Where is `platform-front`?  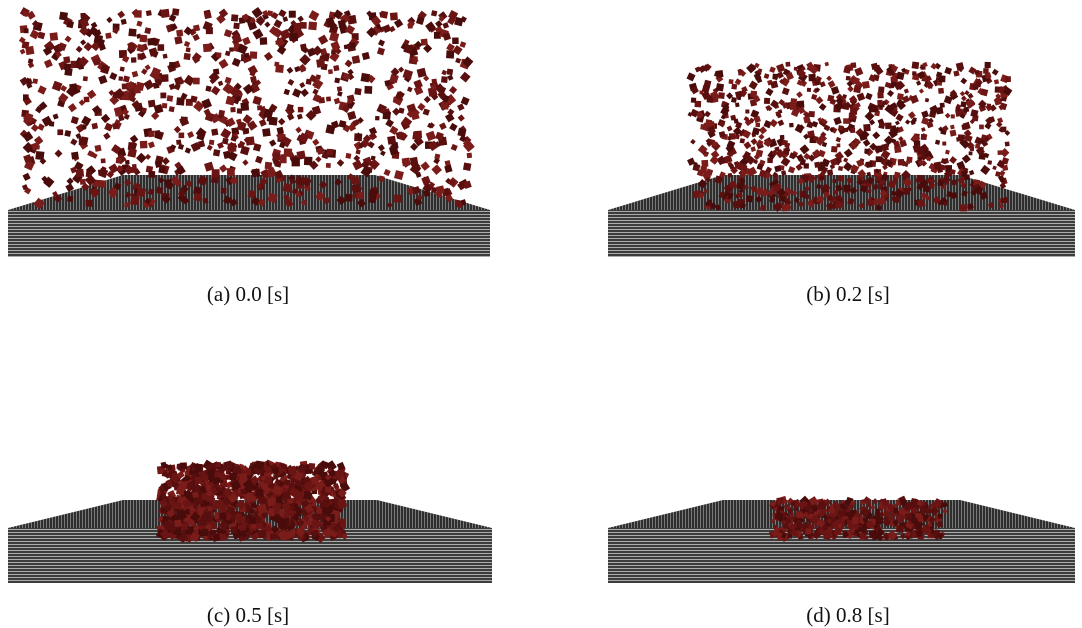
platform-front is located at coordinates (249, 233).